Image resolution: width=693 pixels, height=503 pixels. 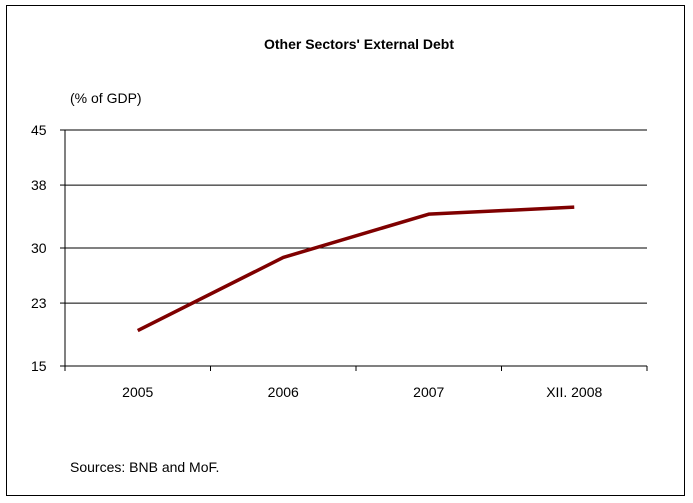 What do you see at coordinates (144, 467) in the screenshot?
I see `source-note: Sources: BNB and MoF.` at bounding box center [144, 467].